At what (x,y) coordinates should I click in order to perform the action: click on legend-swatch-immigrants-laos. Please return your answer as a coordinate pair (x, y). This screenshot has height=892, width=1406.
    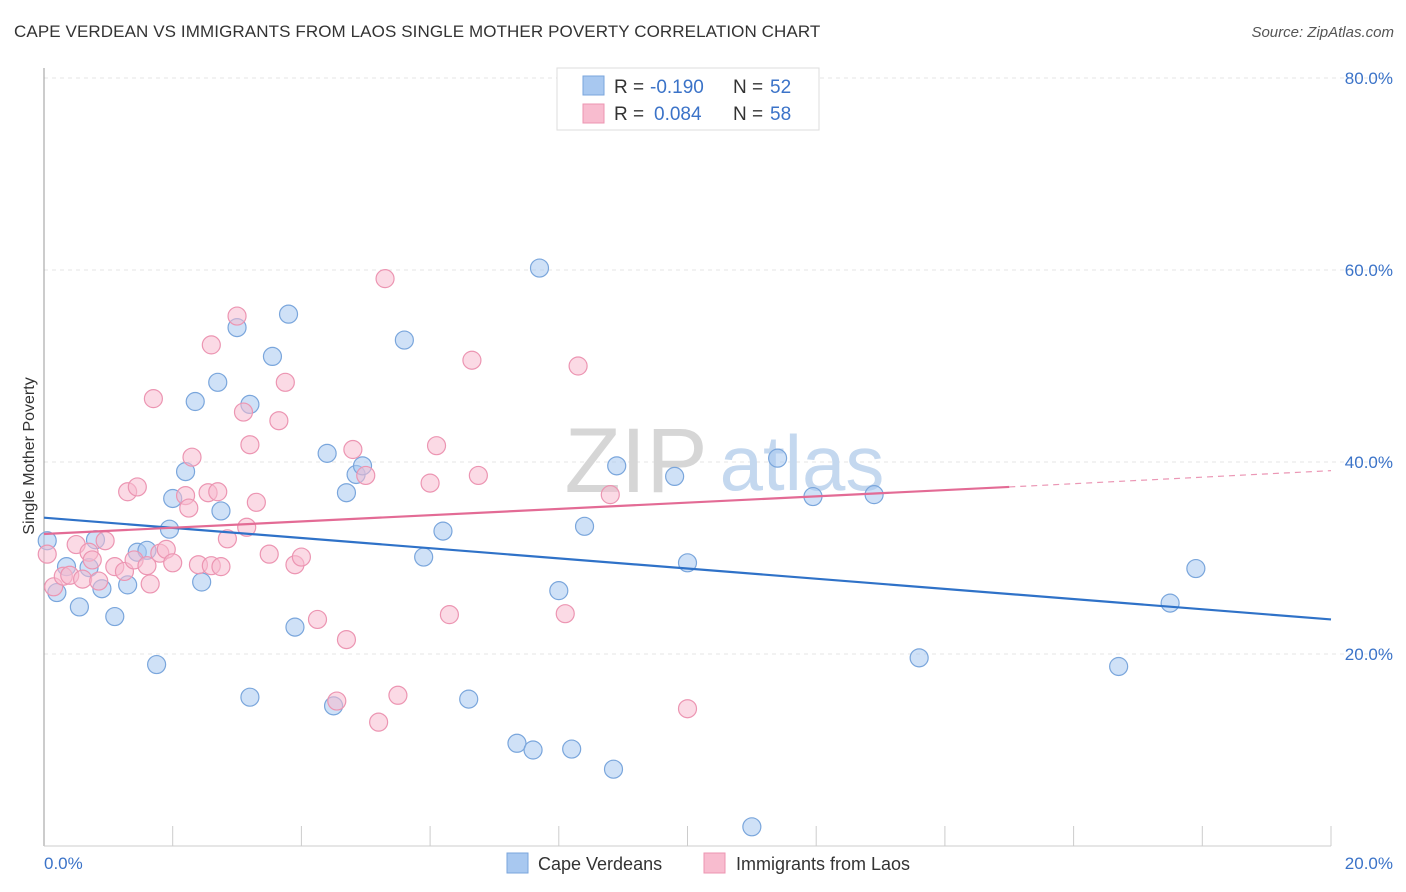
    Looking at the image, I should click on (593, 113).